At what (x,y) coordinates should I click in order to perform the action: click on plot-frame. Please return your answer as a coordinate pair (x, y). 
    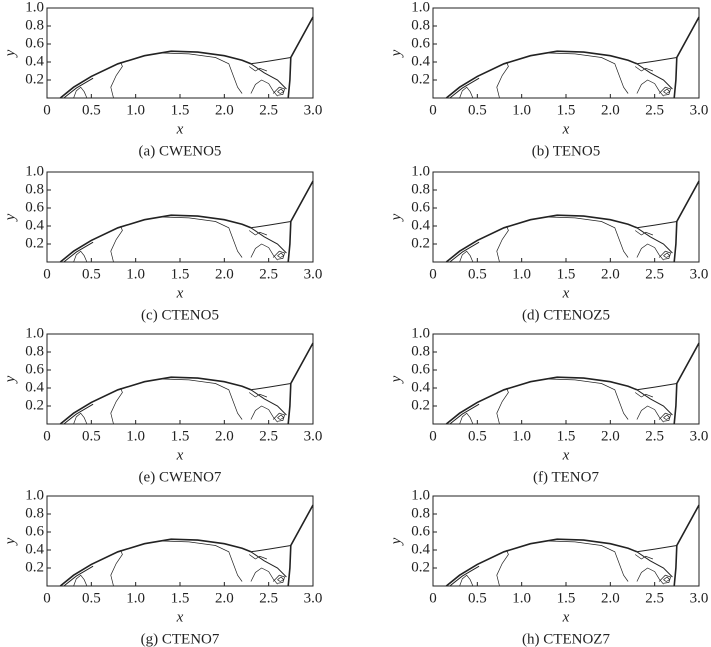
    Looking at the image, I should click on (566, 541).